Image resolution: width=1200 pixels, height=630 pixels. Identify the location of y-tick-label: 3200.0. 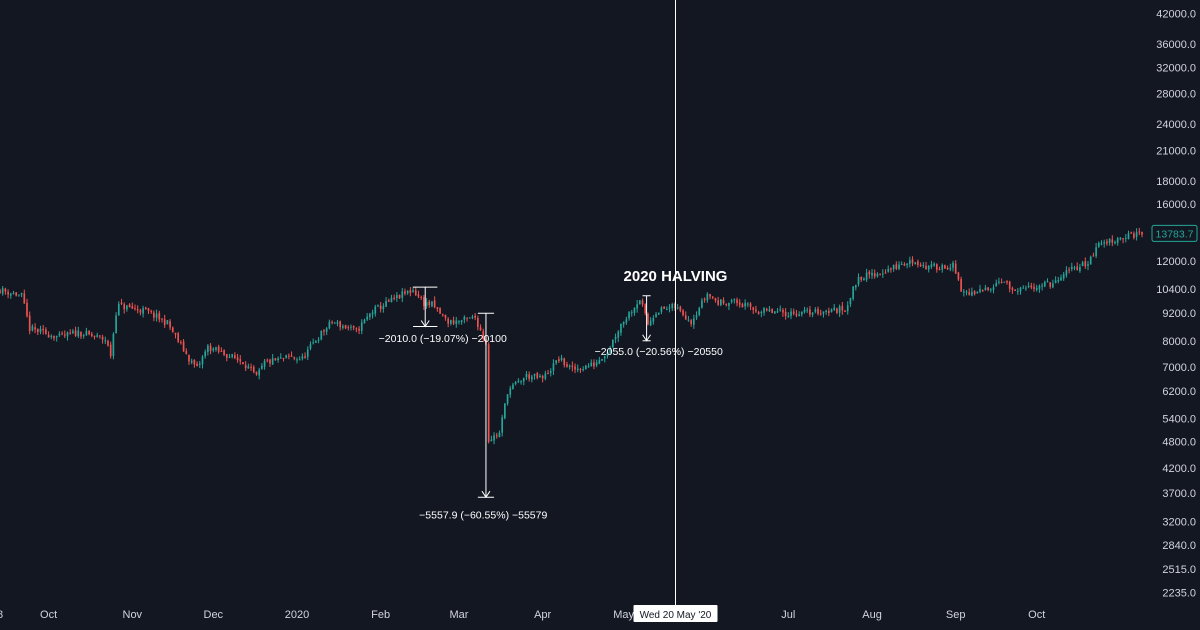
(1179, 523).